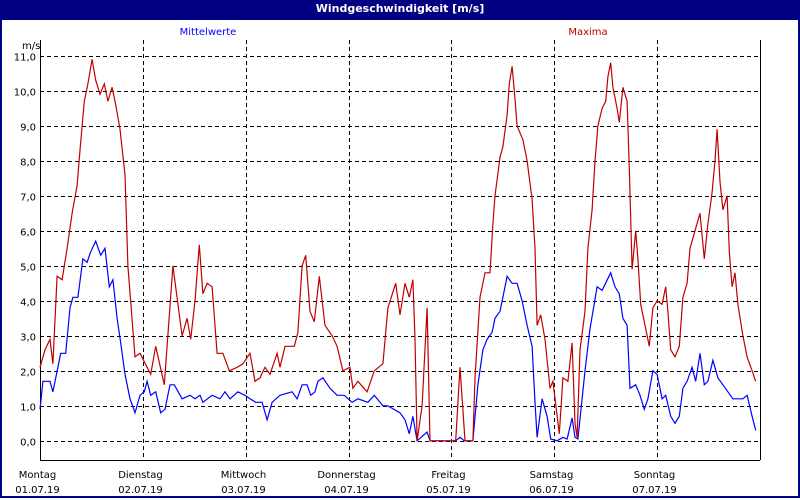 The height and width of the screenshot is (500, 800). What do you see at coordinates (25, 93) in the screenshot?
I see `y-tick-label: 10,0` at bounding box center [25, 93].